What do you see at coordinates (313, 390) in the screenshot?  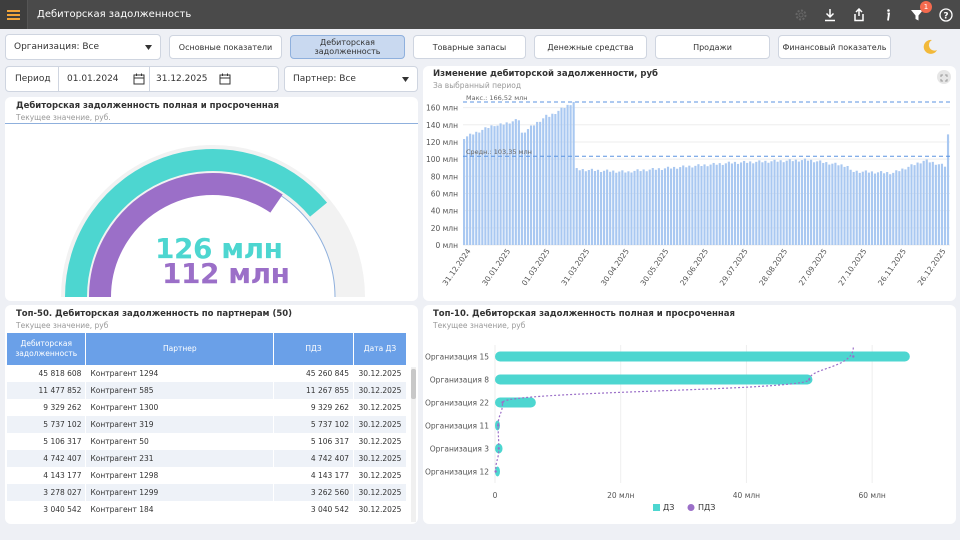 I see `table-cell: 11 267 855` at bounding box center [313, 390].